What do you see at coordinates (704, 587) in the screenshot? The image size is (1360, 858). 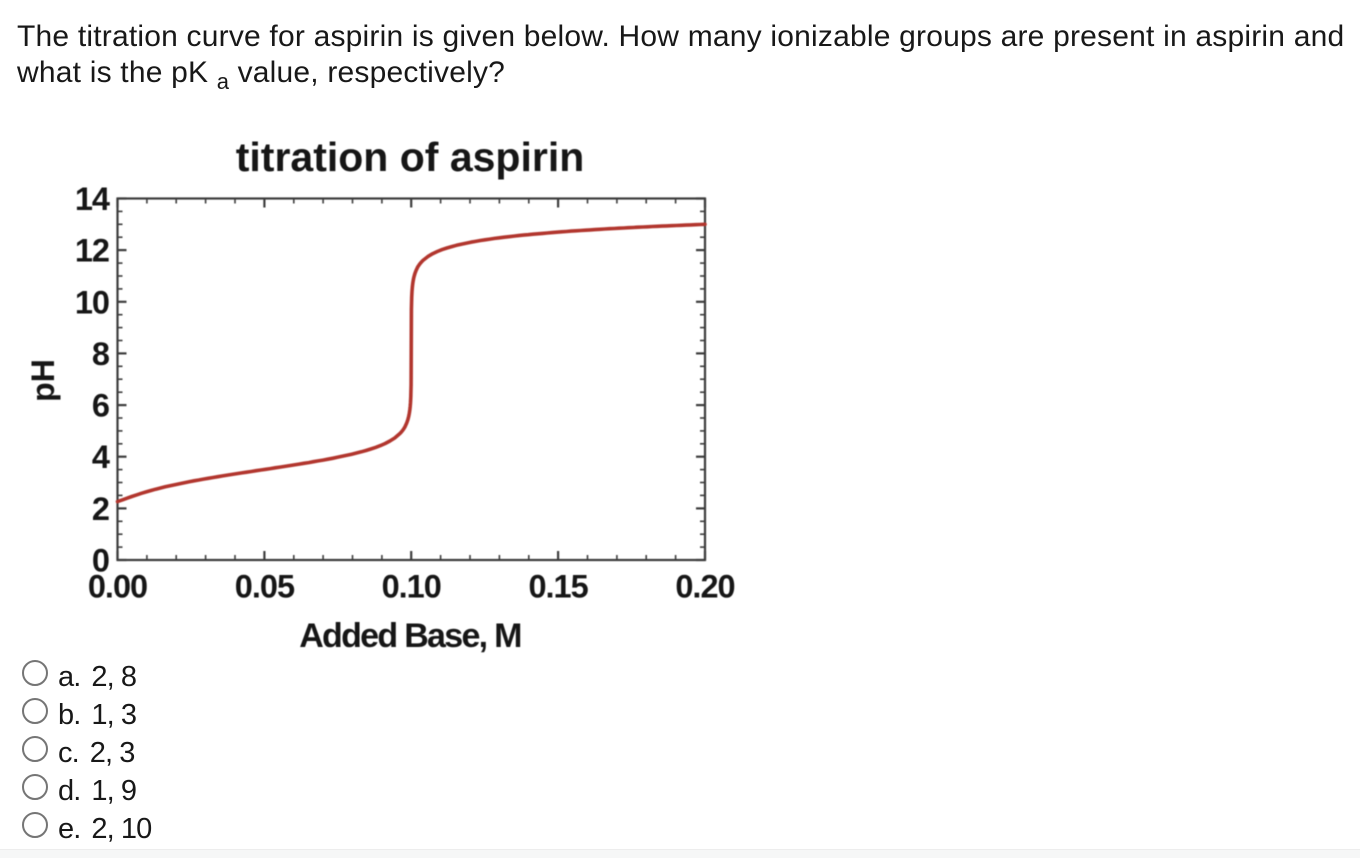 I see `svg-text: 0.20` at bounding box center [704, 587].